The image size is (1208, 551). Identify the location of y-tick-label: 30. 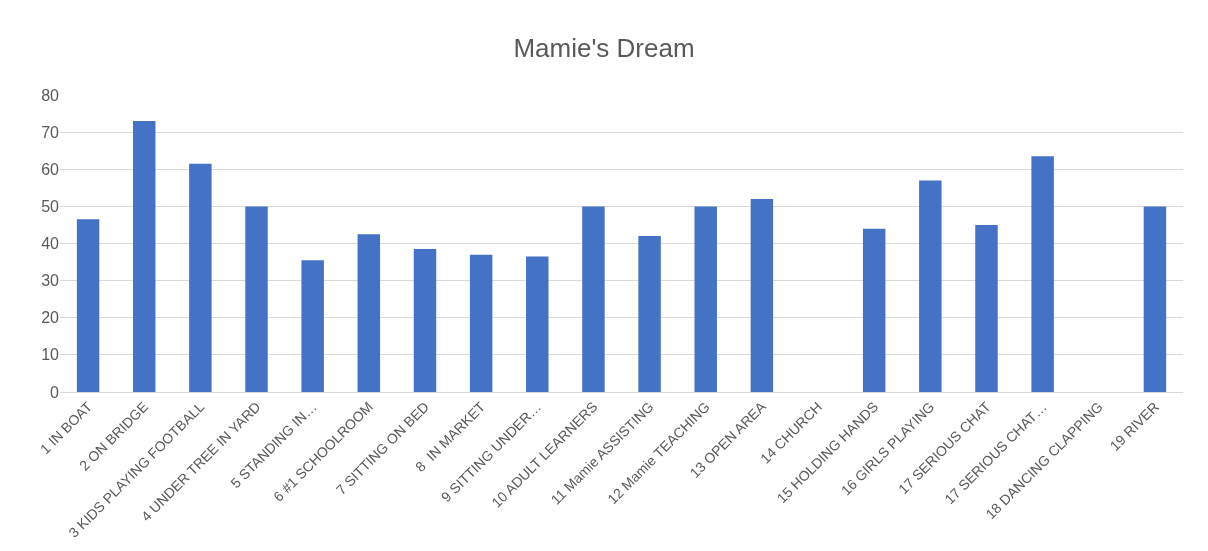
(50, 281).